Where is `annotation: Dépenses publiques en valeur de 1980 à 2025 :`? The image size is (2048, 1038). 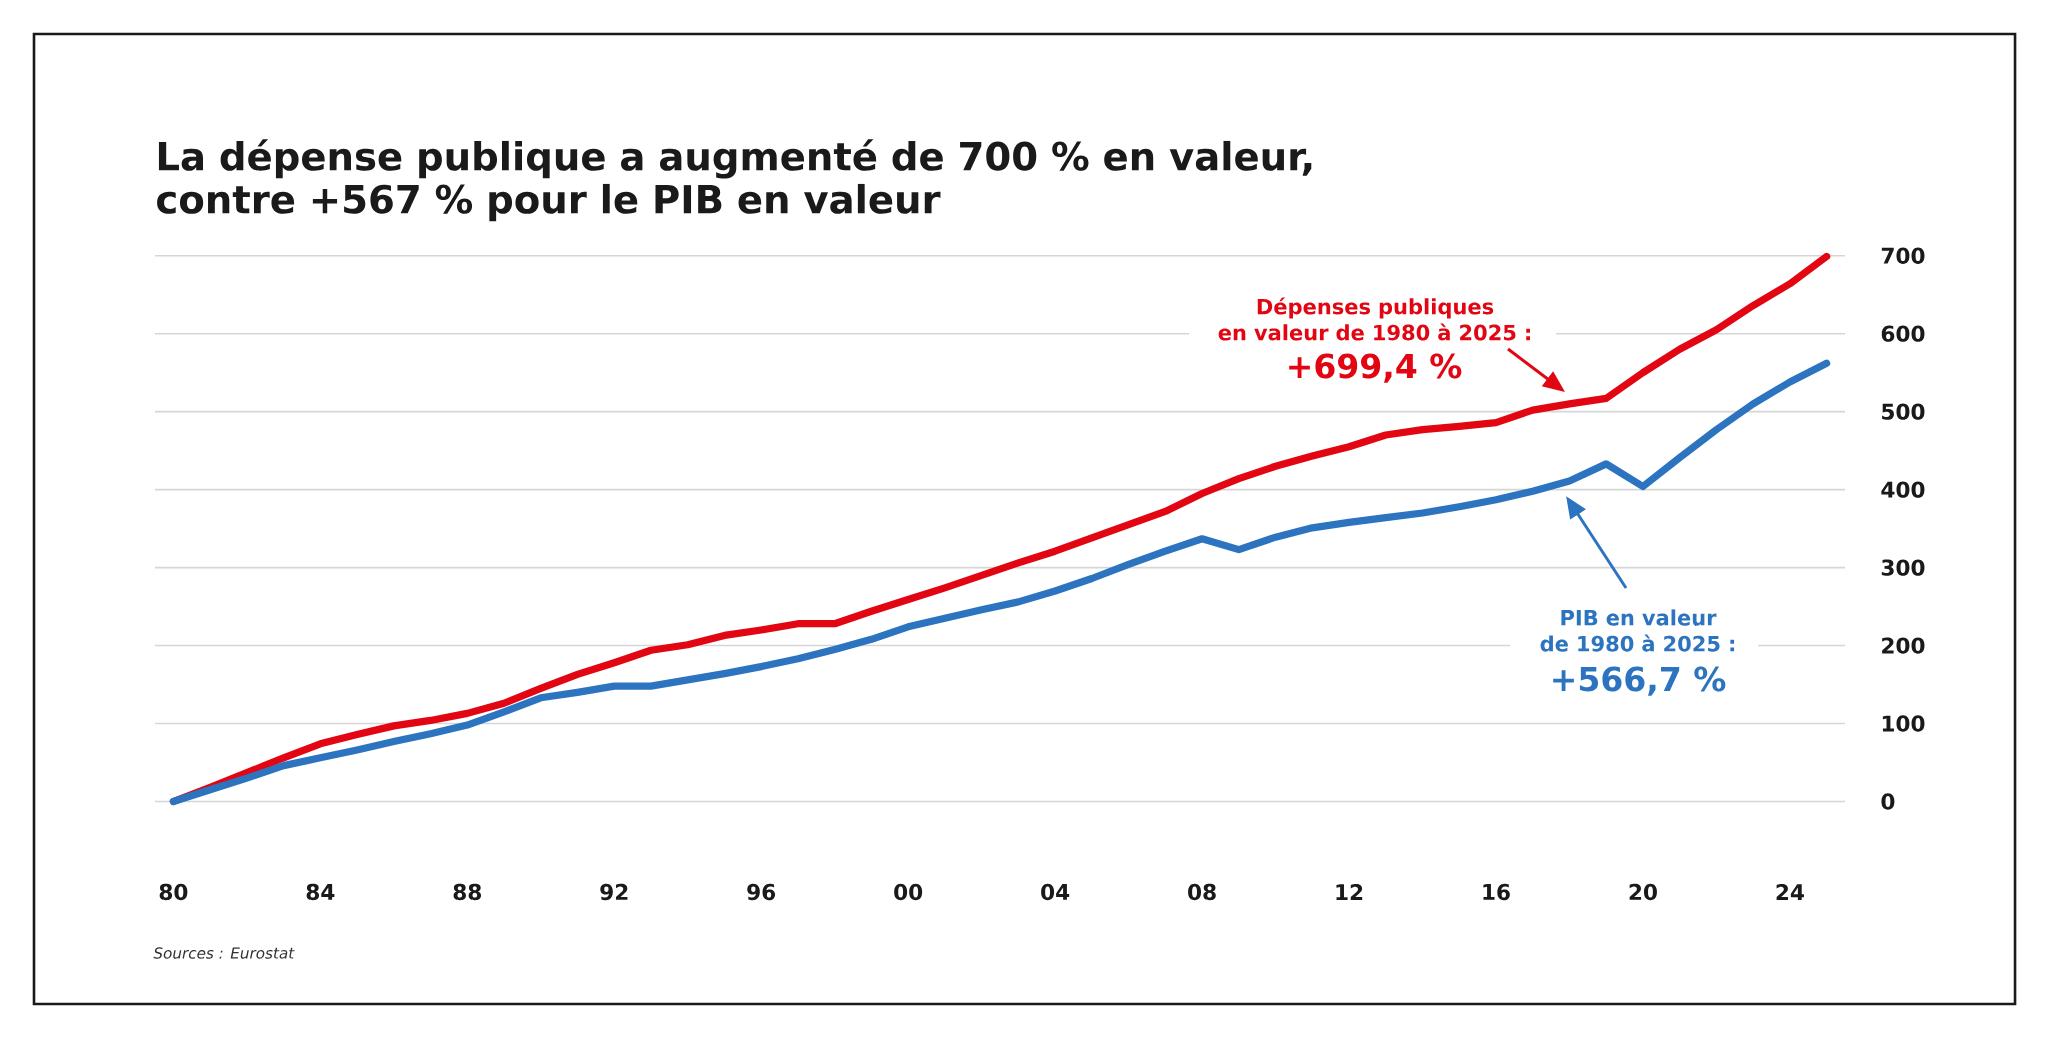 annotation: Dépenses publiques en valeur de 1980 à 2025 : is located at coordinates (1374, 319).